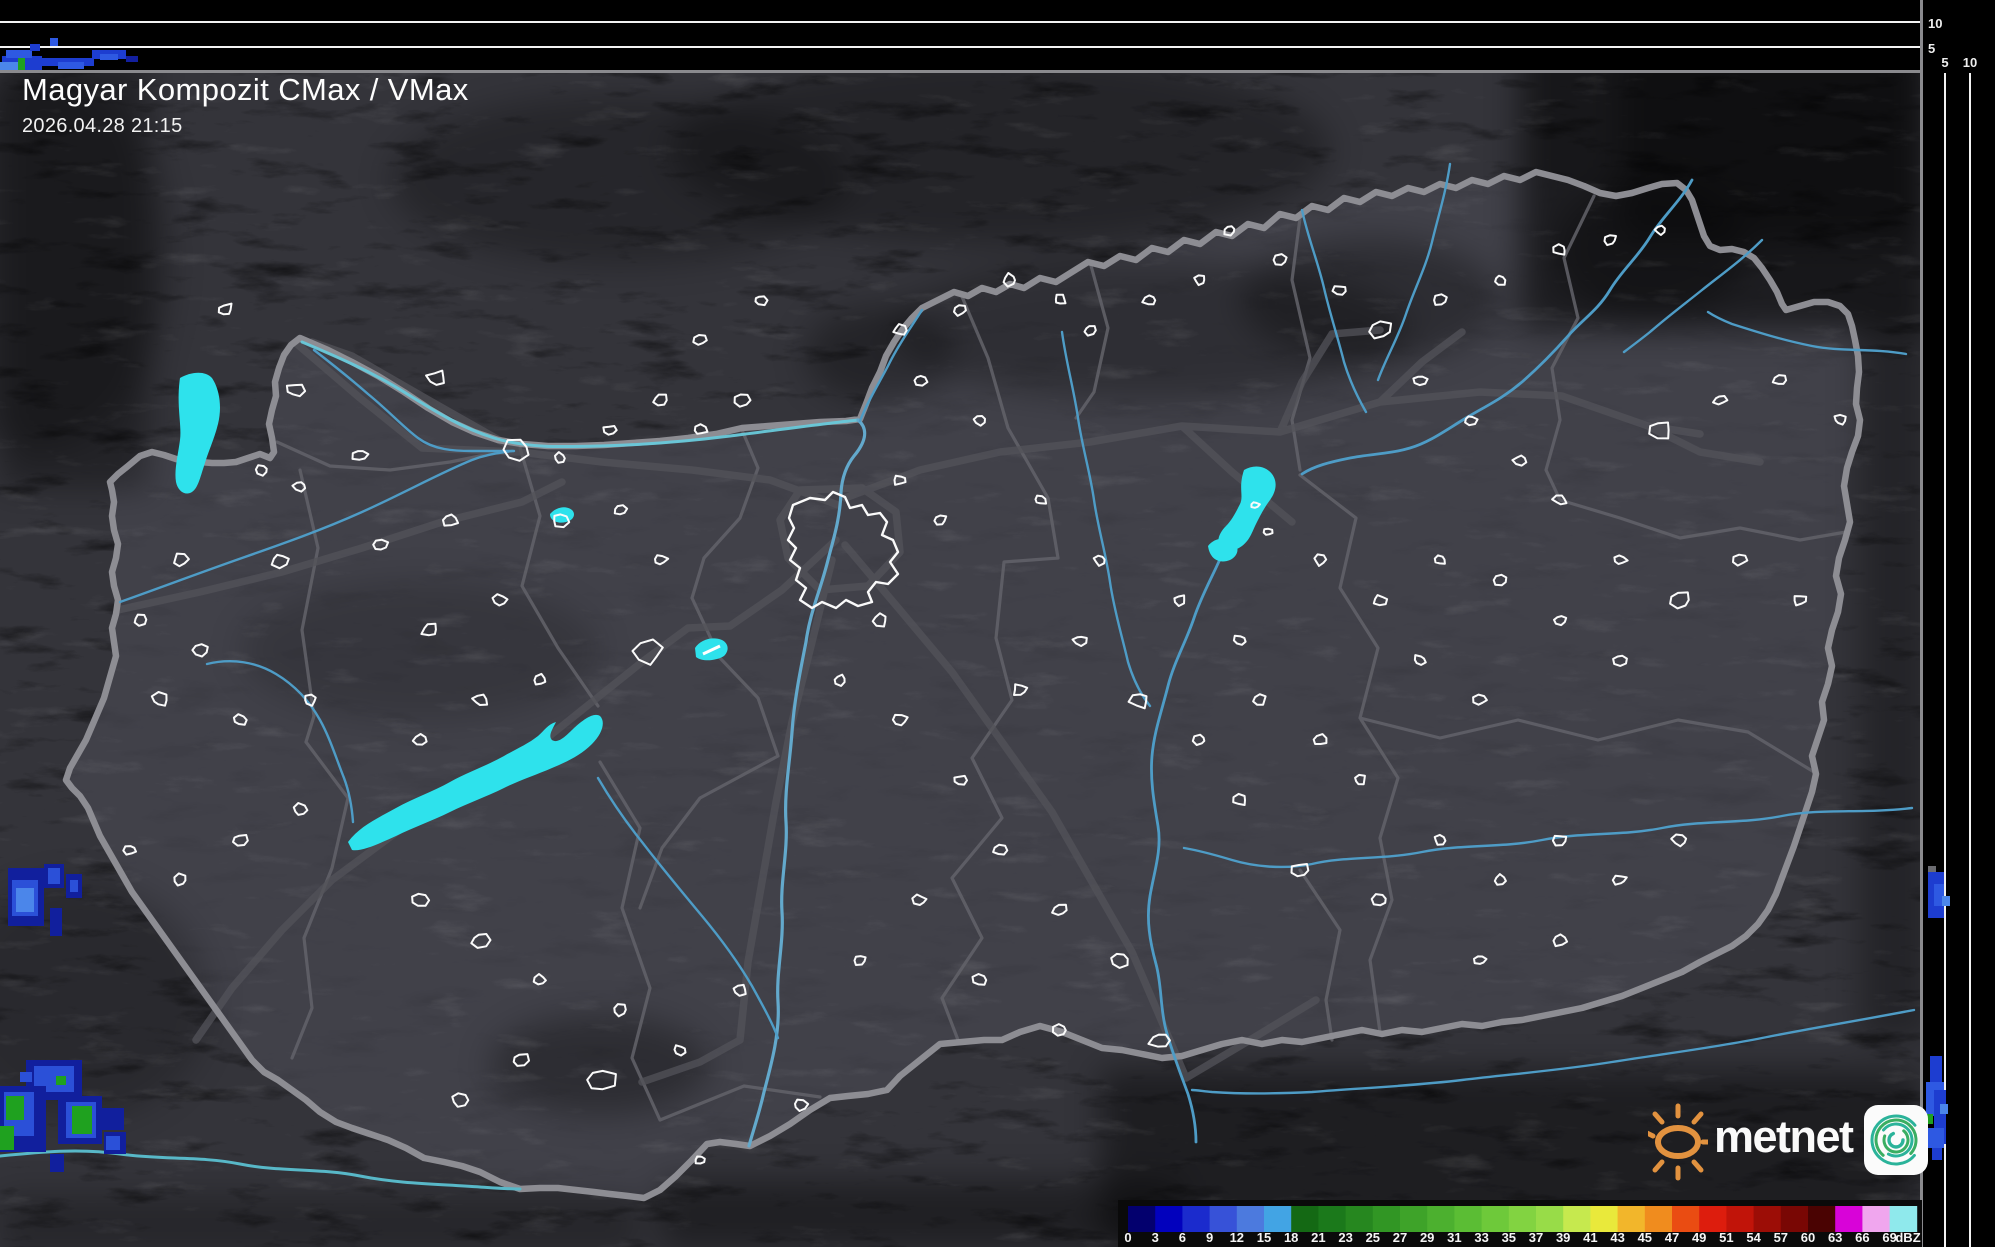  I want to click on legend-tick-label: 51, so click(1726, 1237).